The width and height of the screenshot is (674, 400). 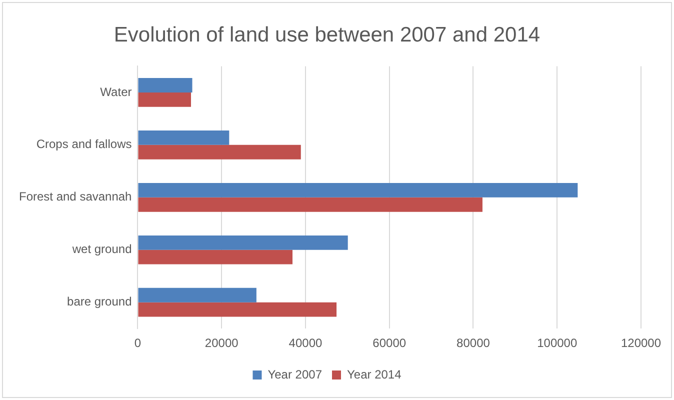 What do you see at coordinates (641, 343) in the screenshot?
I see `x-tick-label: 120000` at bounding box center [641, 343].